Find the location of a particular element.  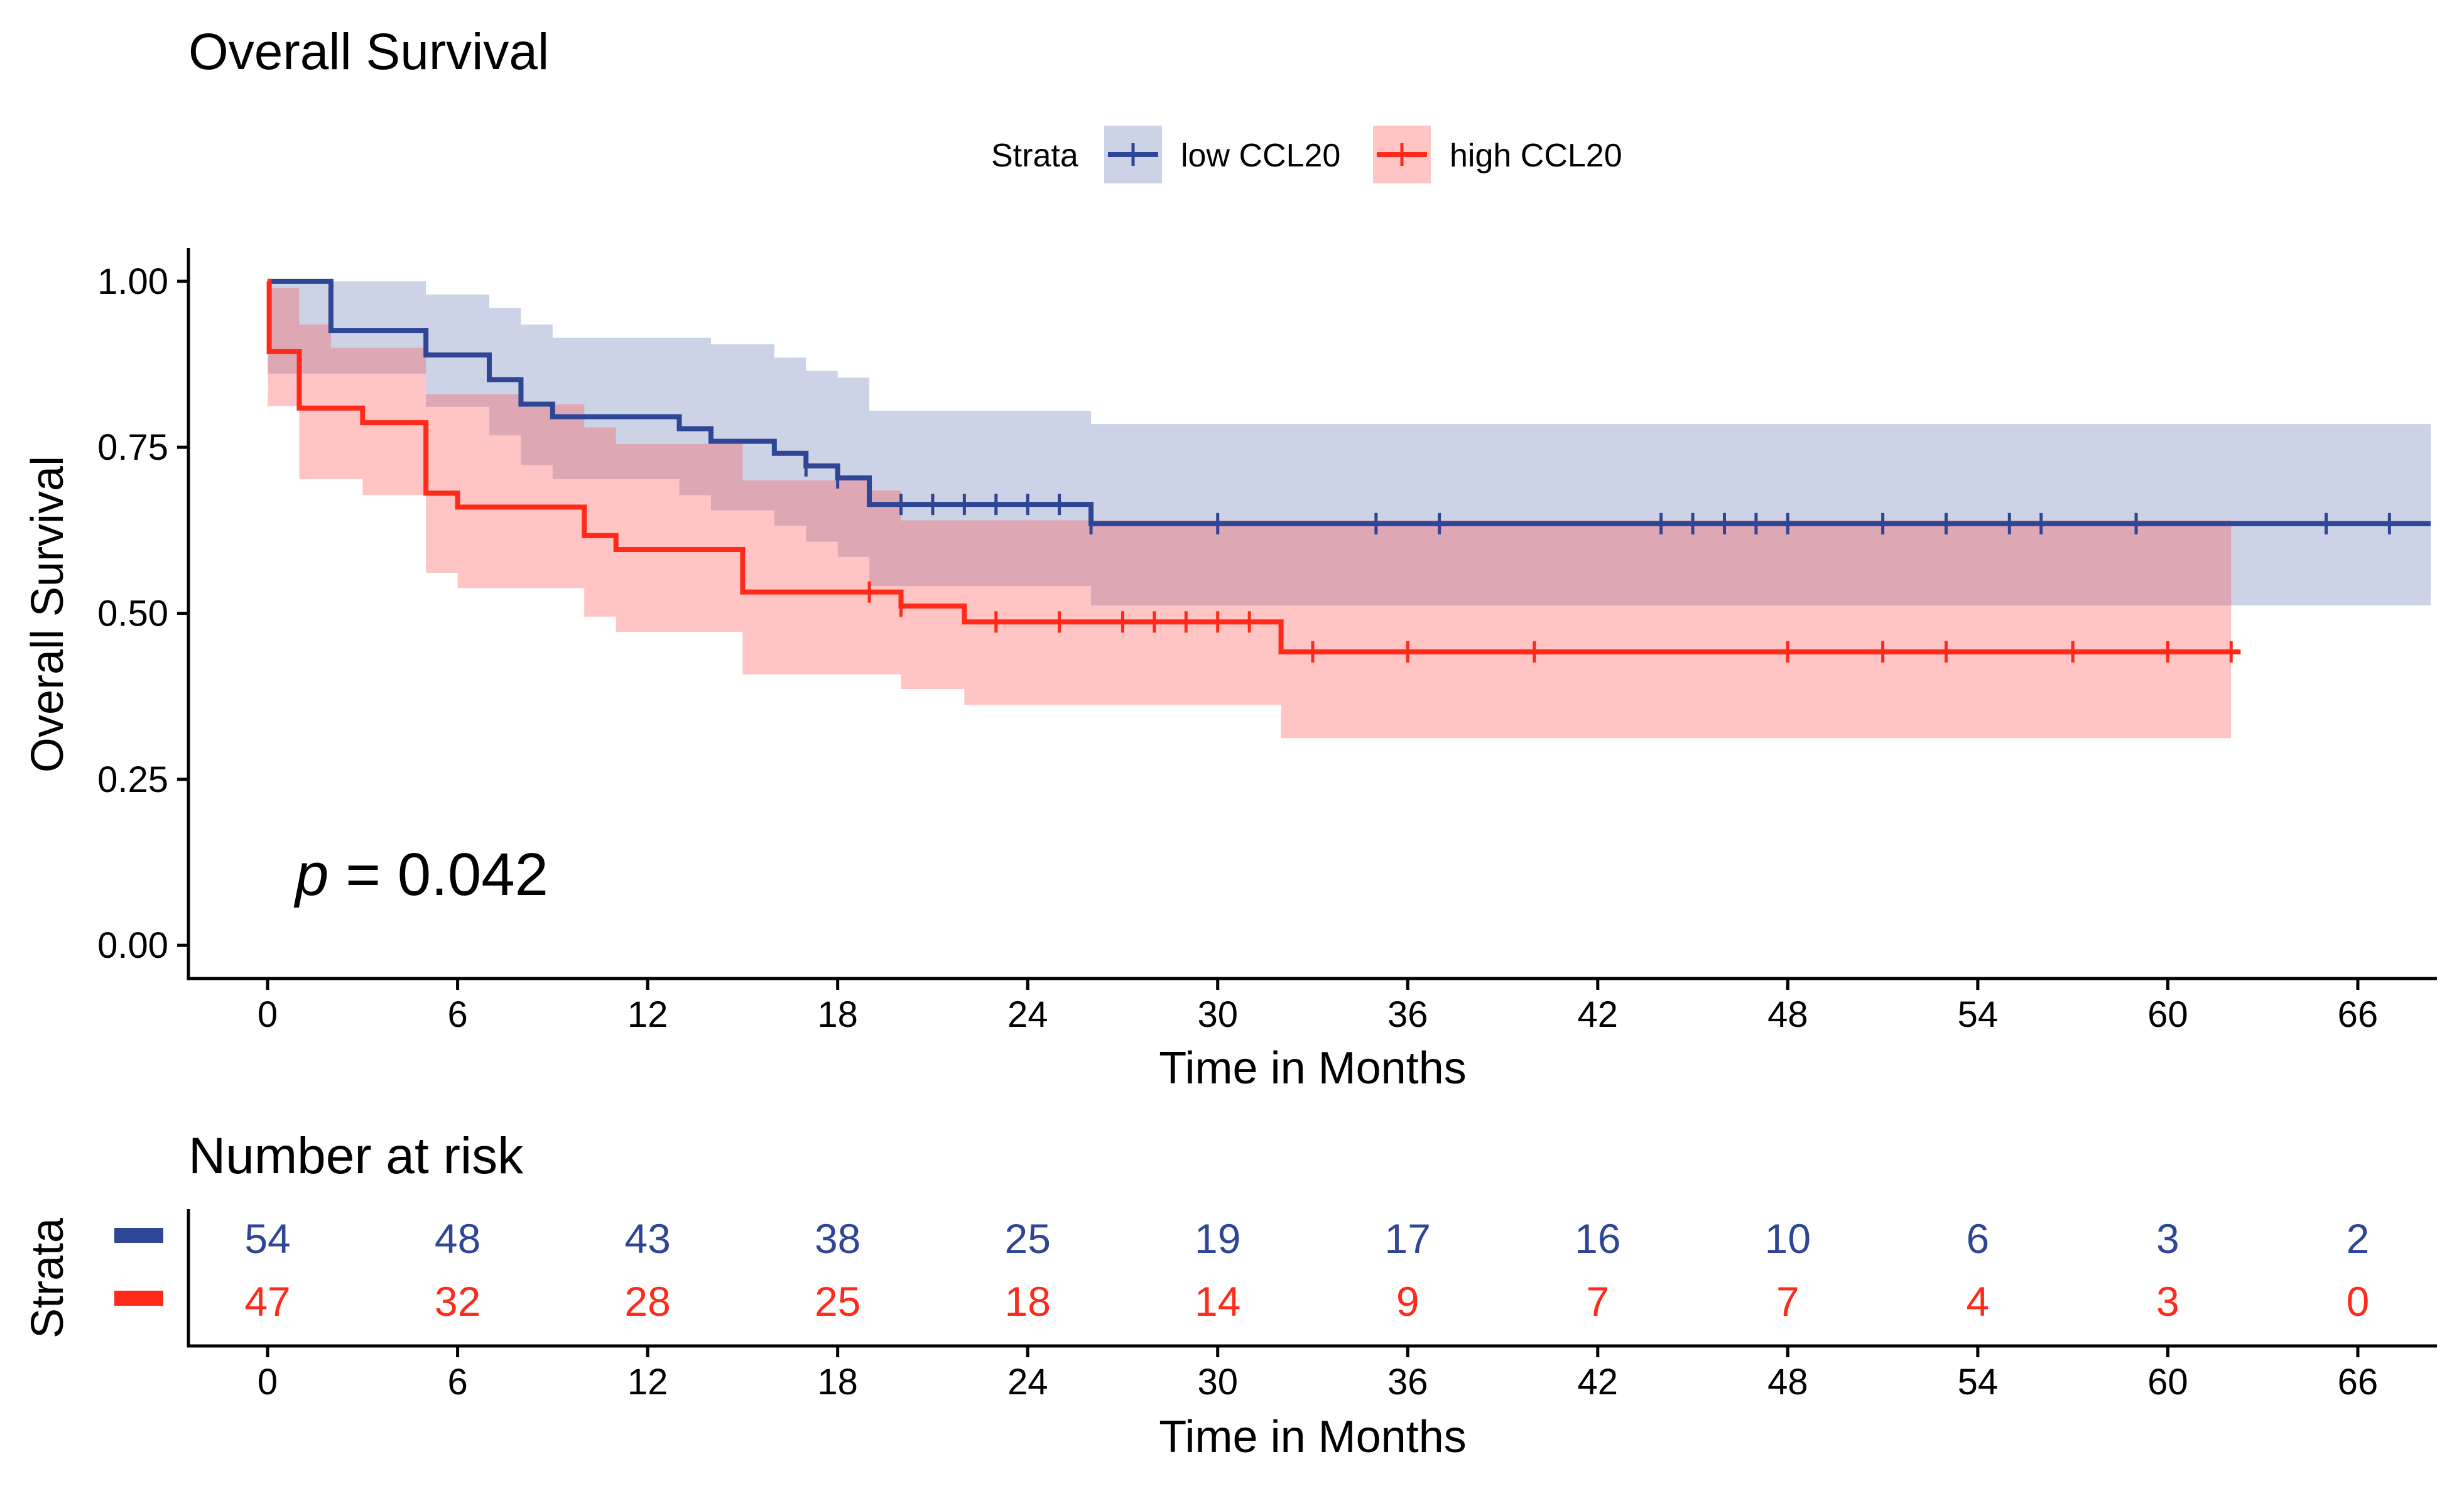

risk-value-high-ccl20: 3 is located at coordinates (2167, 1301).